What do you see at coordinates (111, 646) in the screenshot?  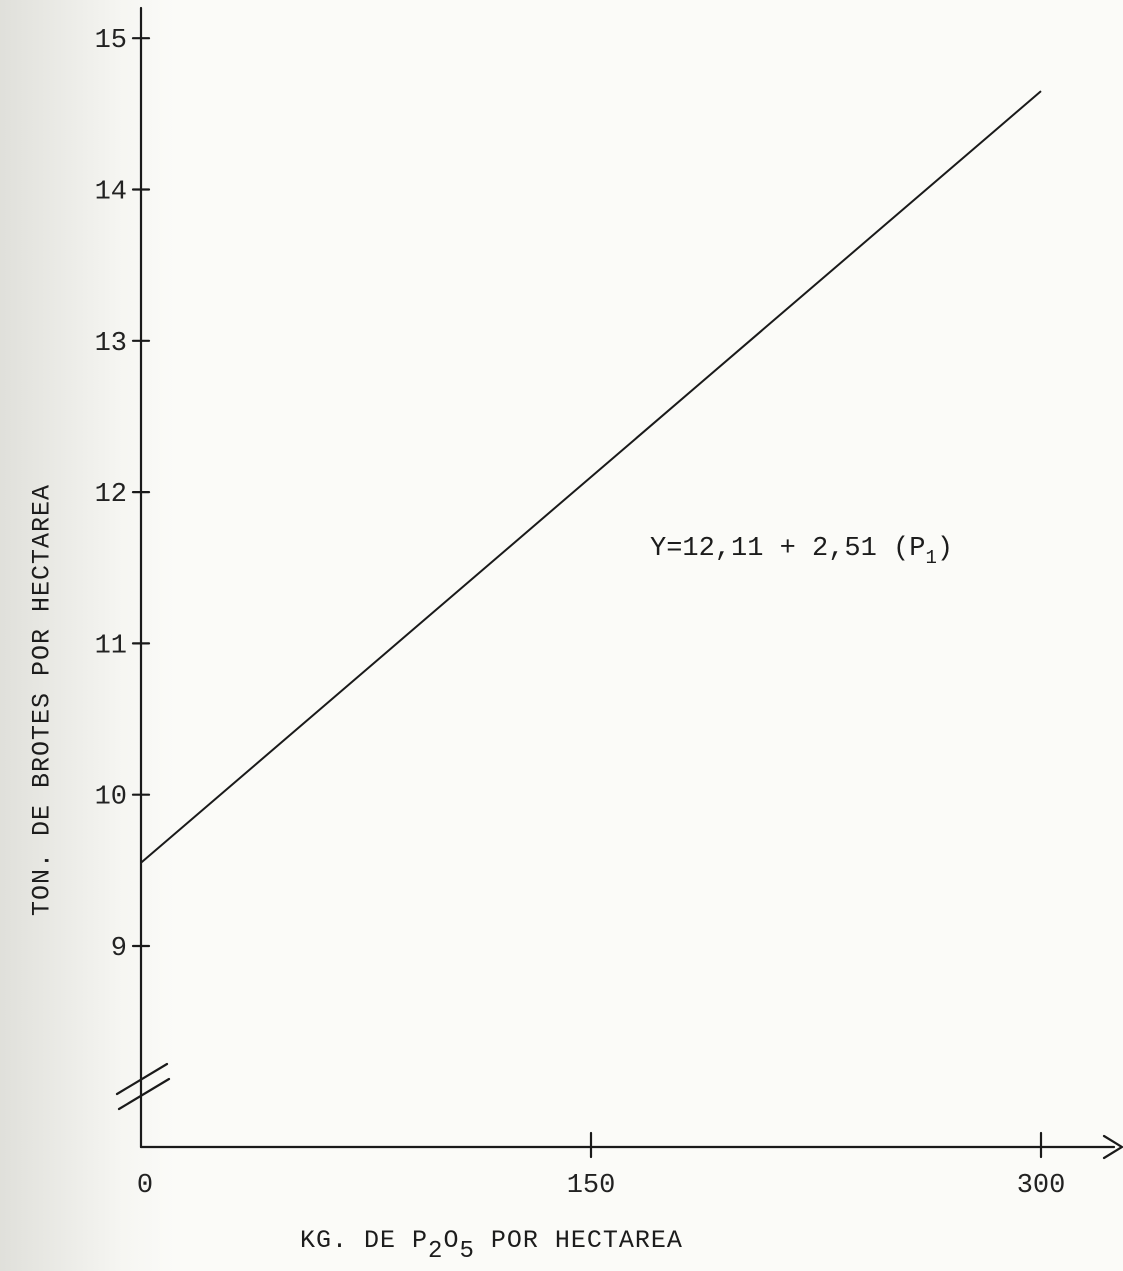 I see `y-tick-label: 11` at bounding box center [111, 646].